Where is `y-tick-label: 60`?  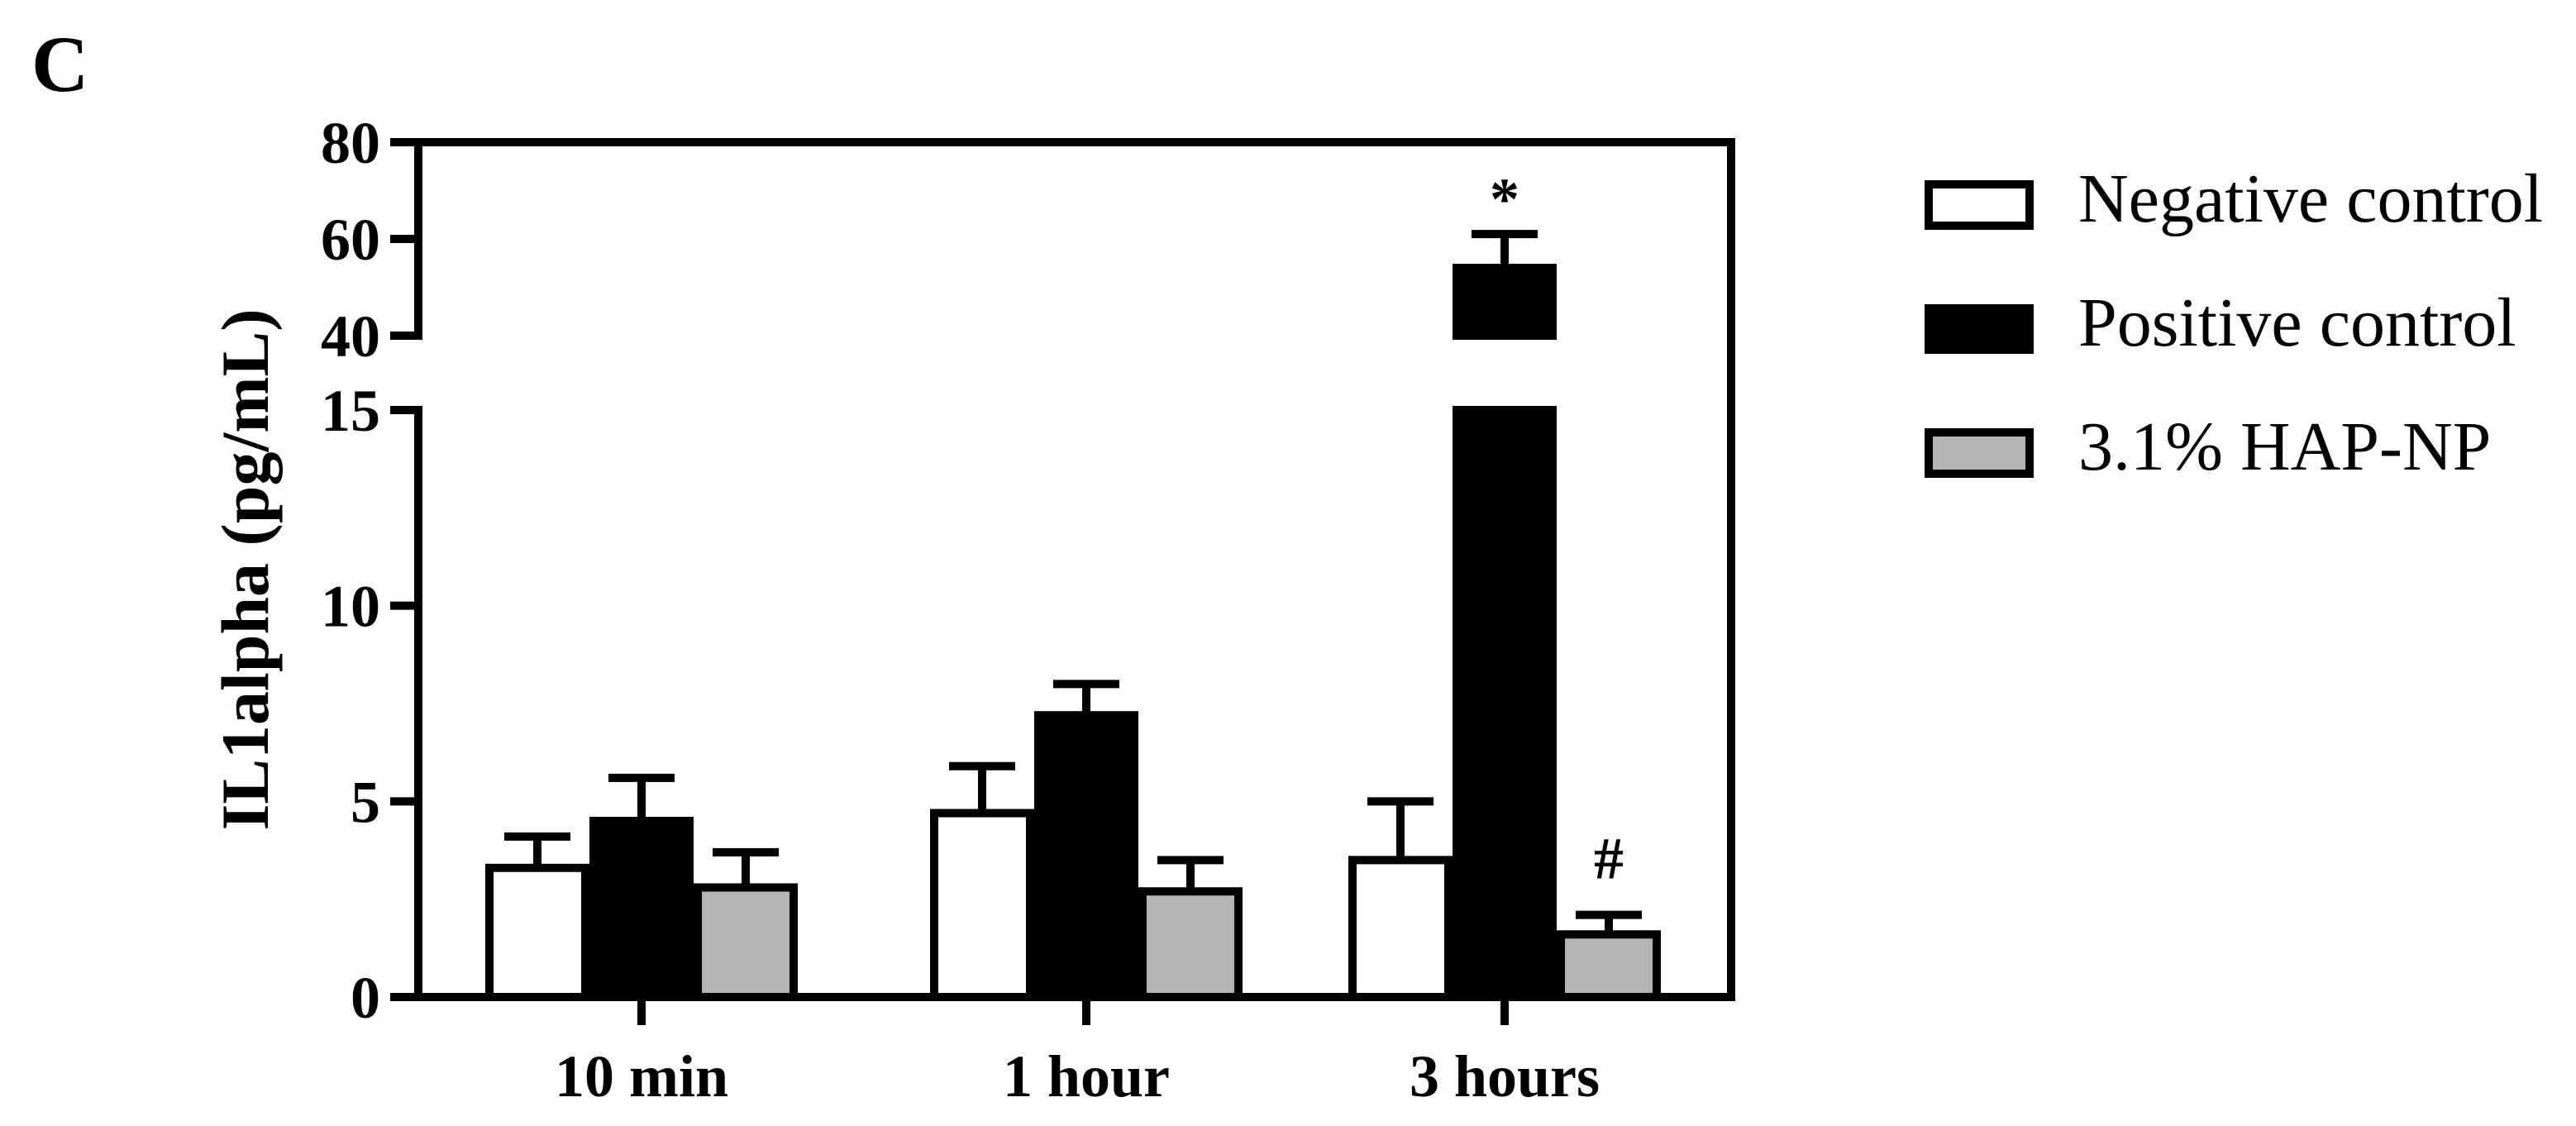
y-tick-label: 60 is located at coordinates (350, 240).